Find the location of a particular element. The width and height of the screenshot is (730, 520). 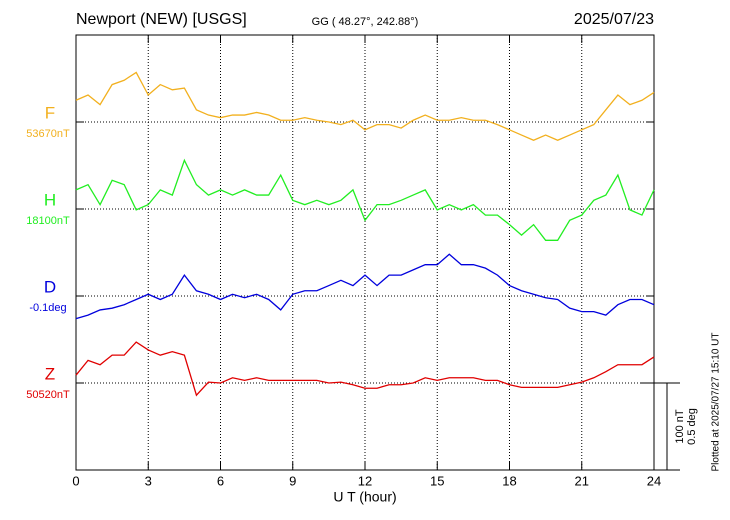

series-name: Z is located at coordinates (50, 373).